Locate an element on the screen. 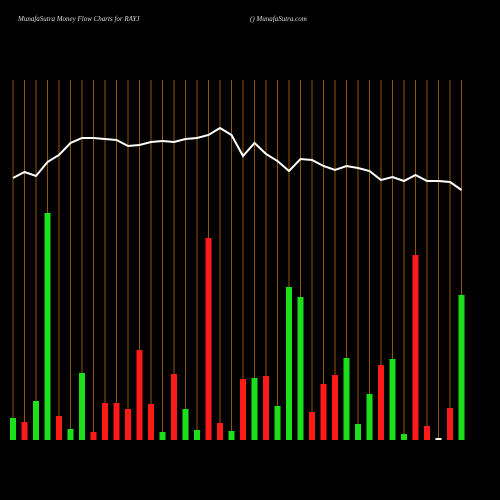 The width and height of the screenshot is (500, 500). chart-subtitle: () MunafaSutra.com is located at coordinates (278, 19).